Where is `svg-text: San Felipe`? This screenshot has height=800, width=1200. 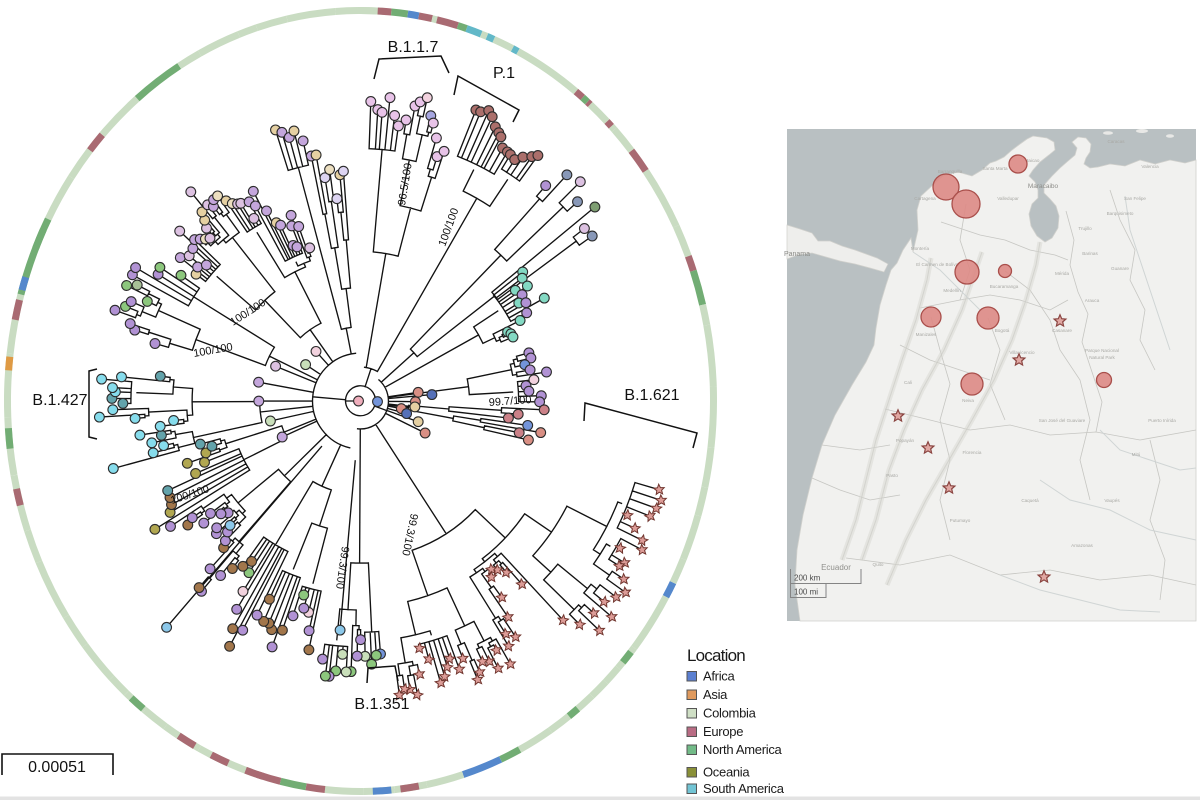
svg-text: San Felipe is located at coordinates (1135, 198).